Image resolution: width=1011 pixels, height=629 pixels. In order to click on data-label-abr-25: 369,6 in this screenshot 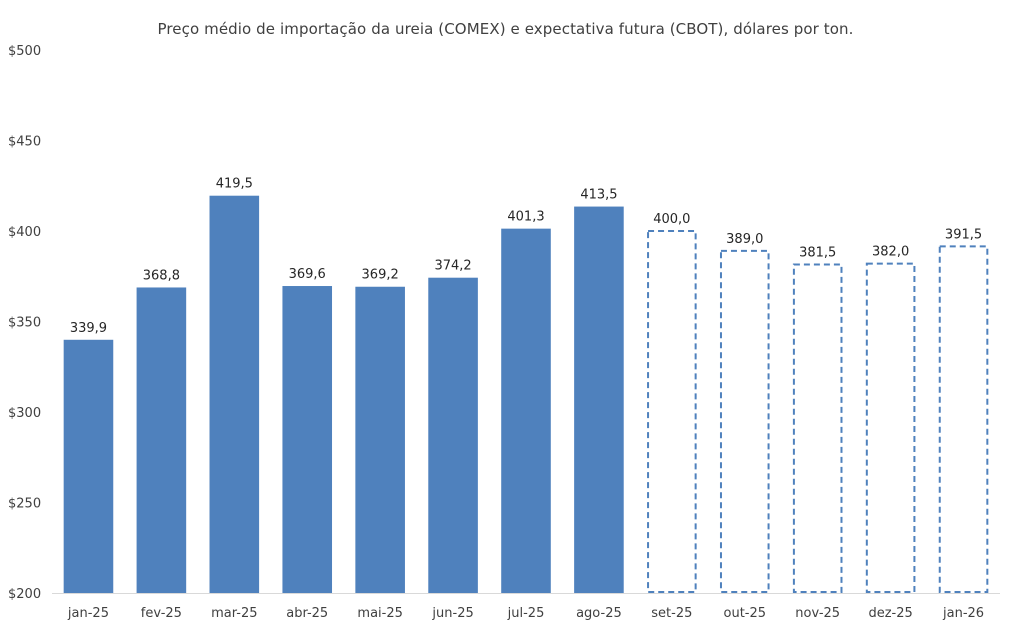, I will do `click(307, 274)`.